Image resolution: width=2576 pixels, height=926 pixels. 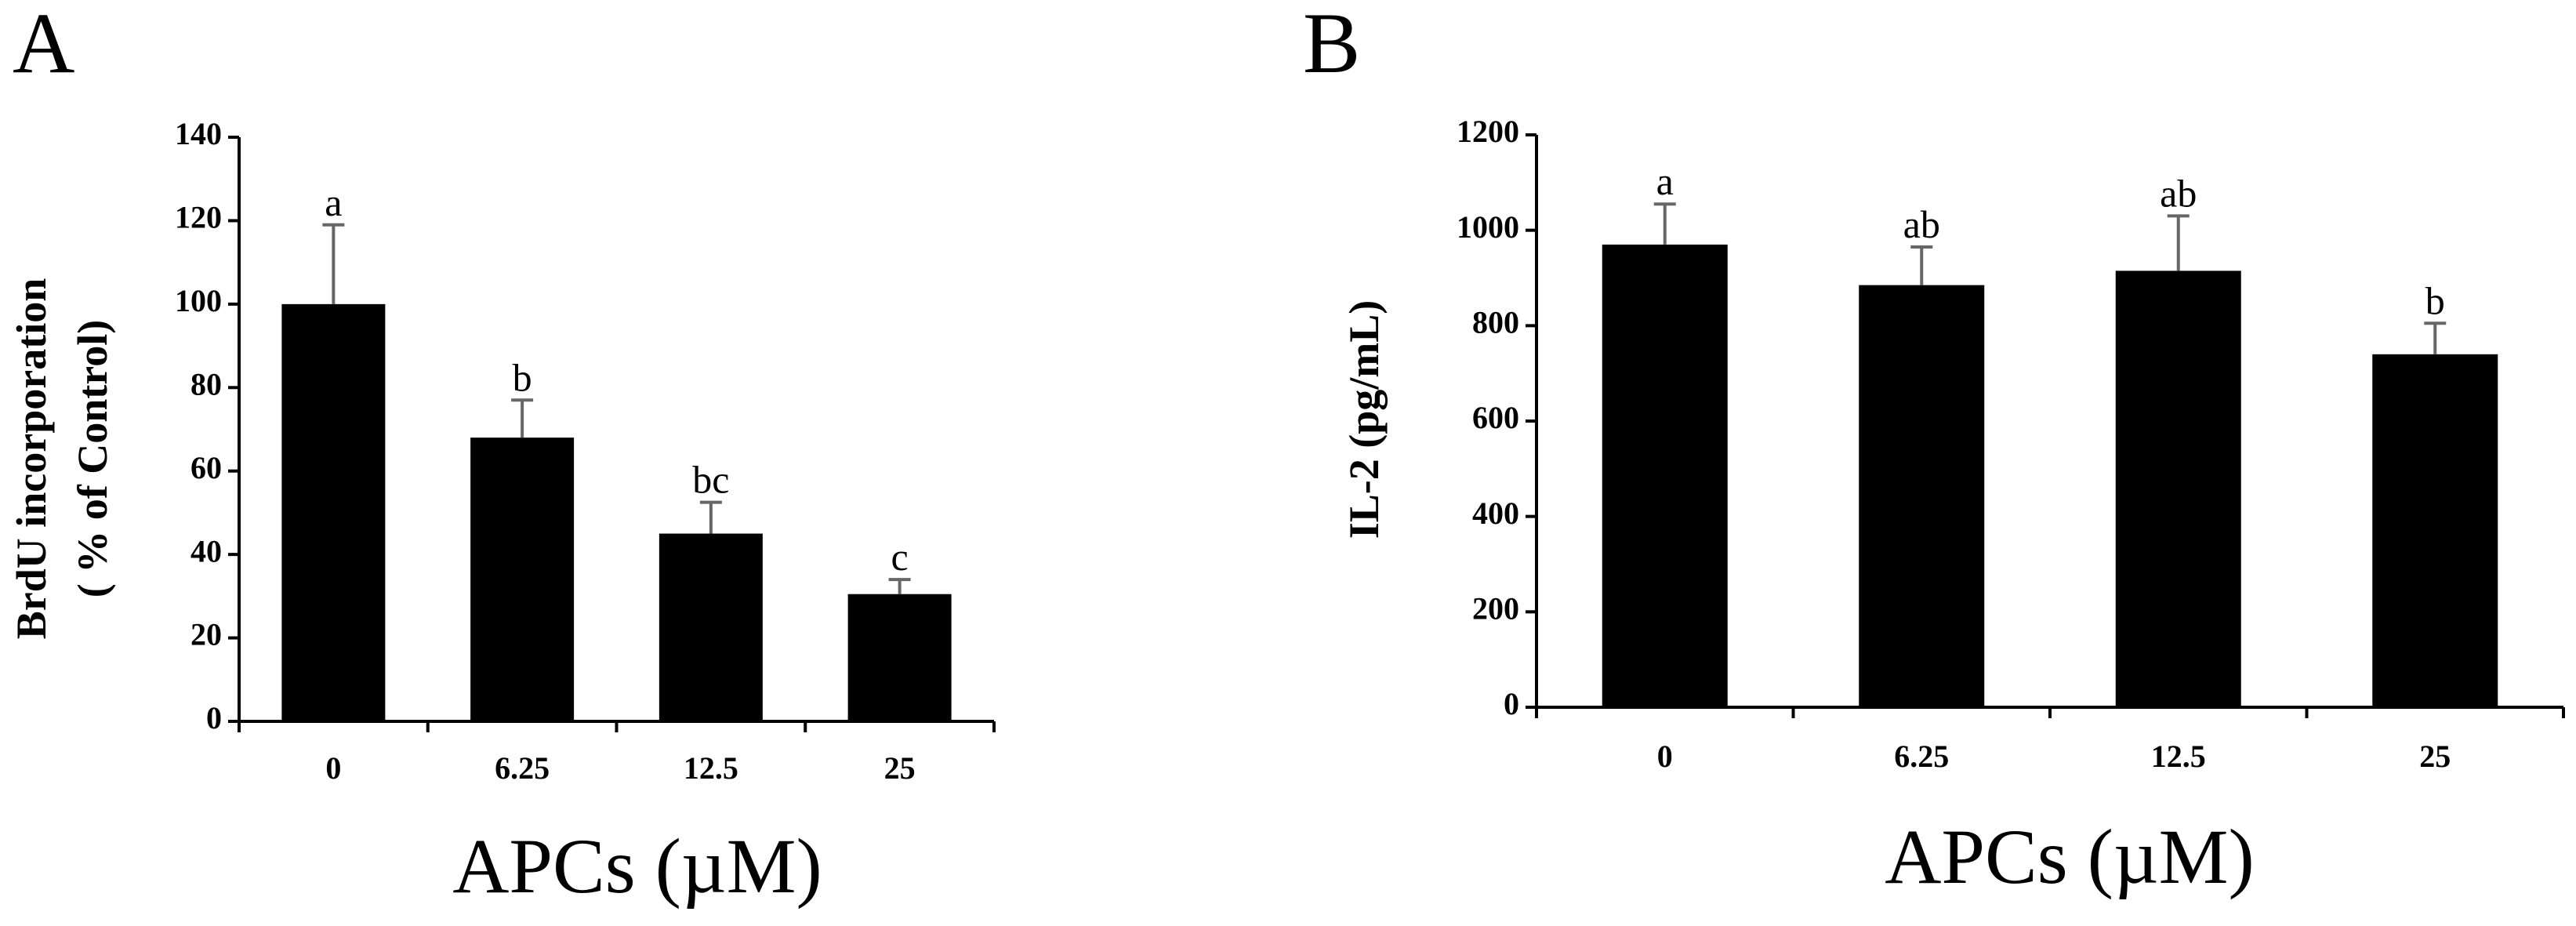 What do you see at coordinates (199, 300) in the screenshot?
I see `y-tick-label: 100` at bounding box center [199, 300].